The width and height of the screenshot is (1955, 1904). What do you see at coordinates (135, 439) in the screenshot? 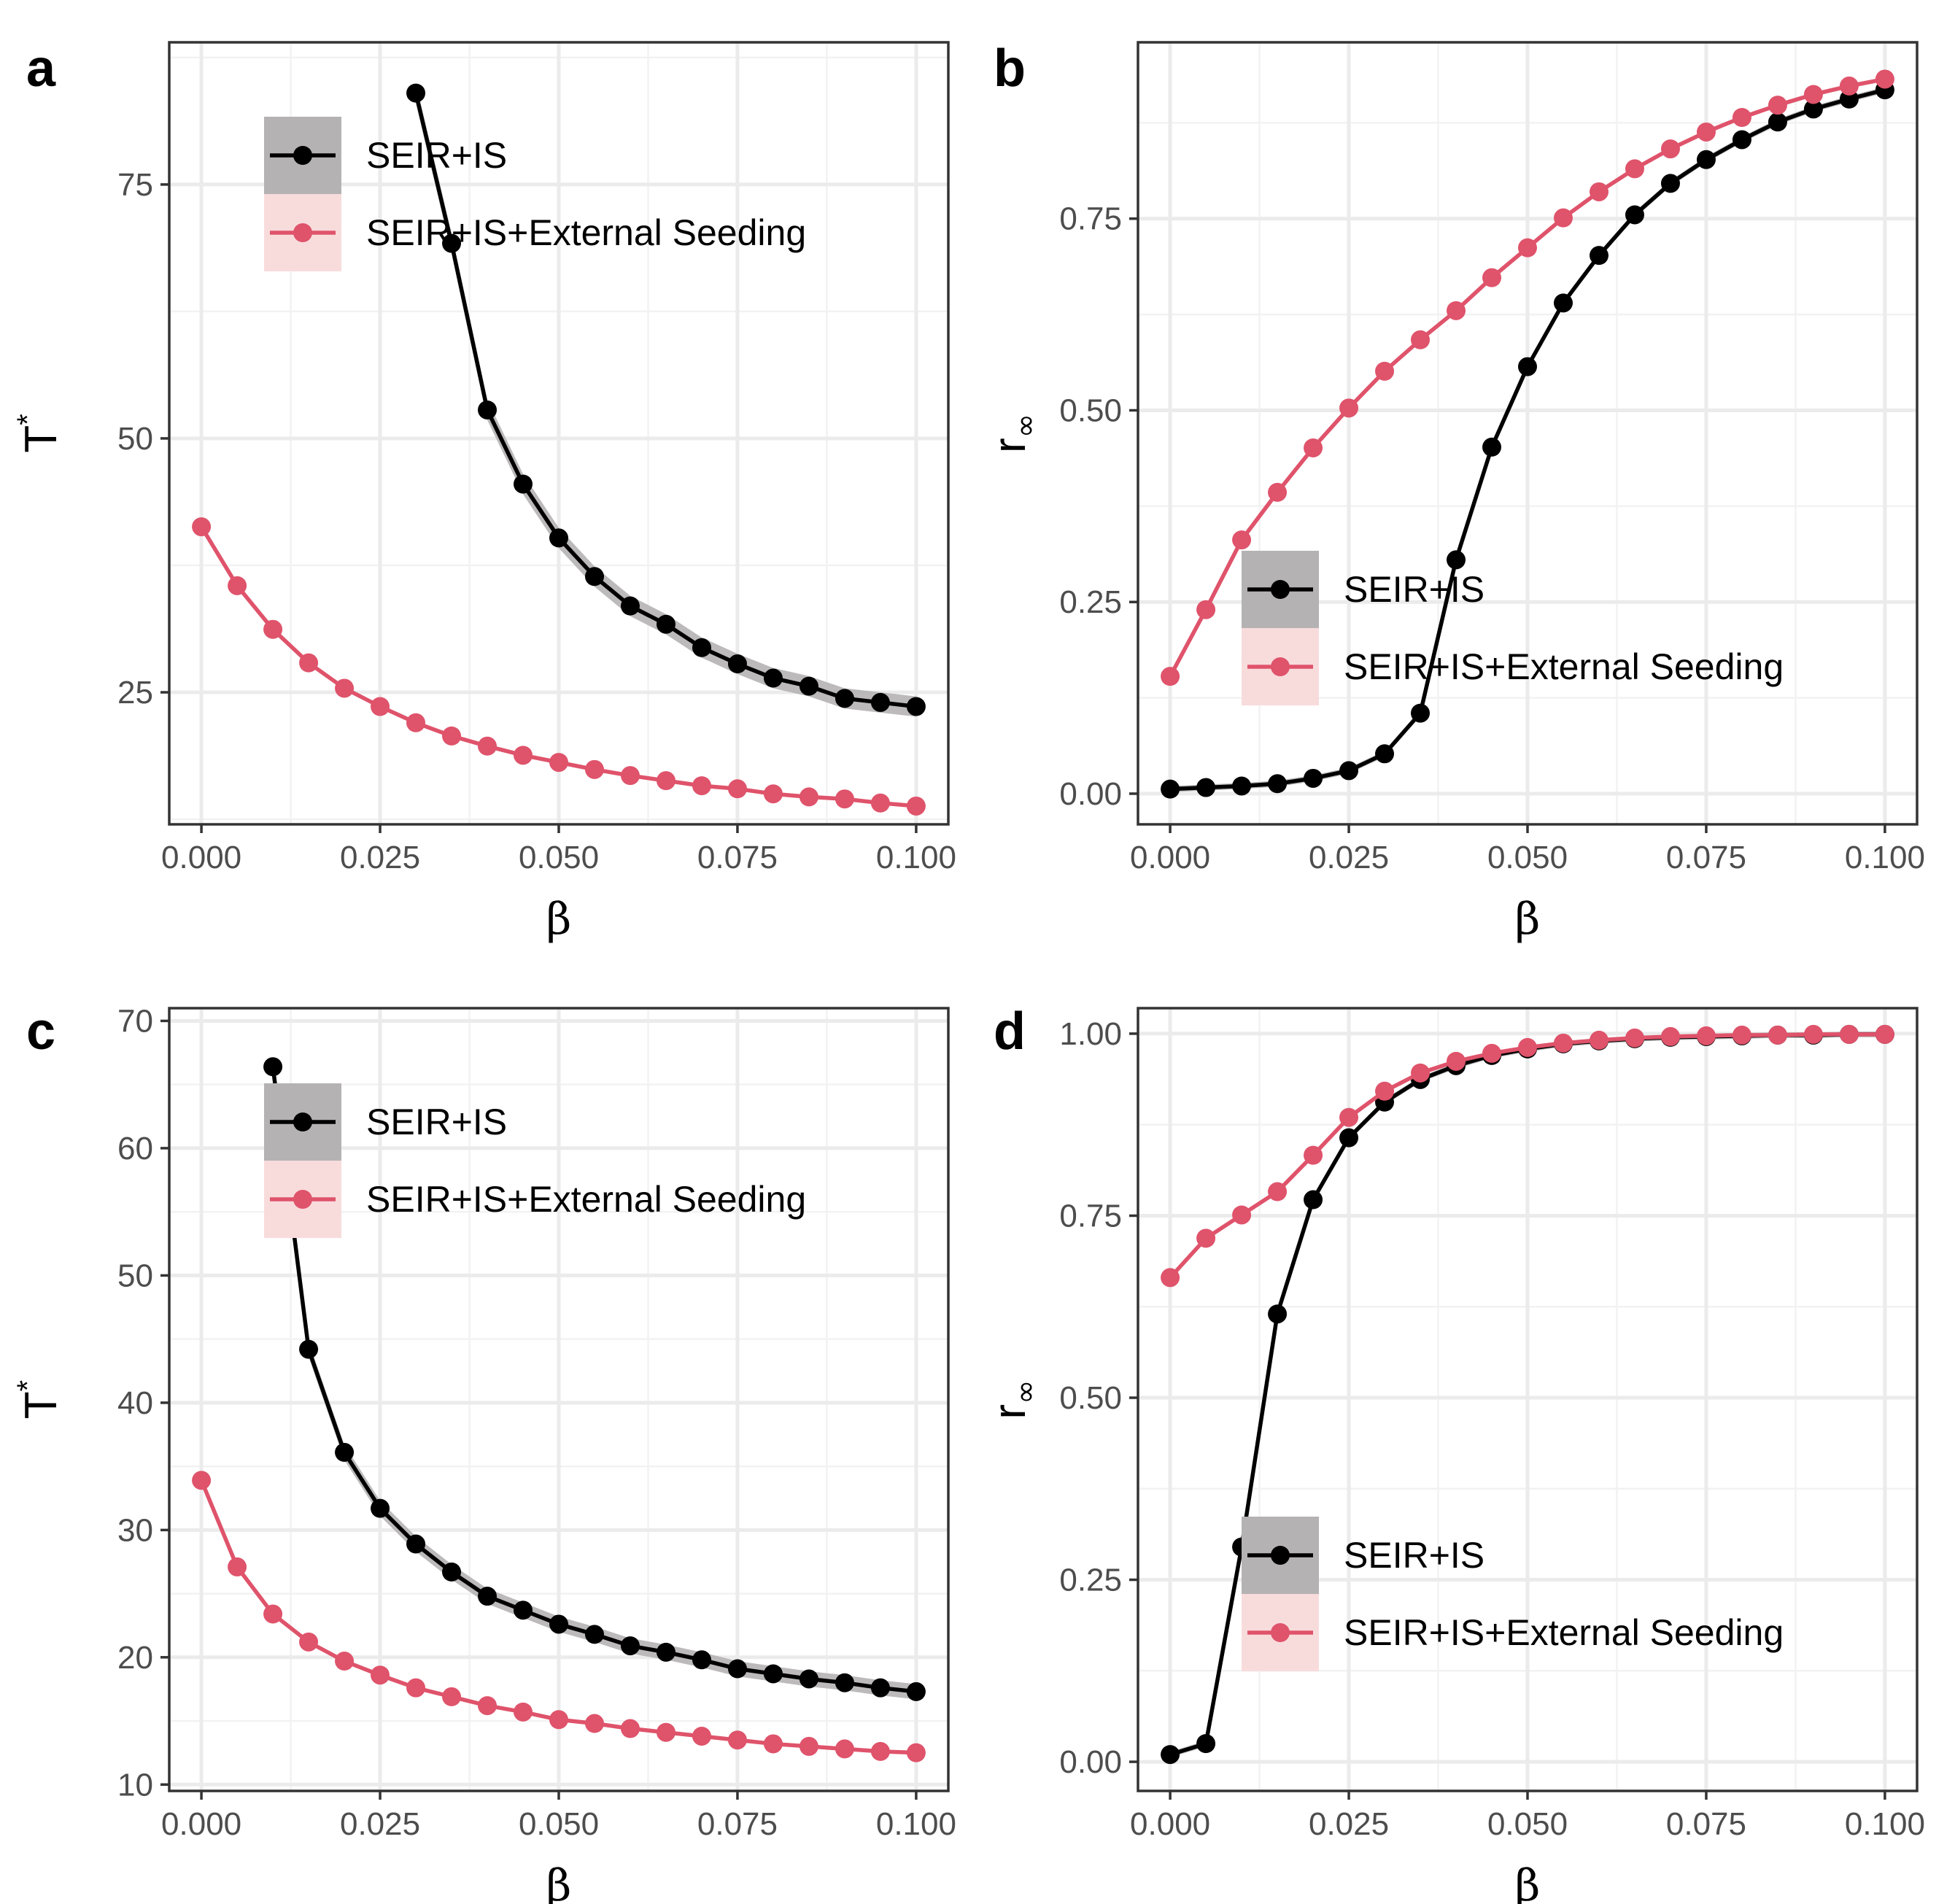
I see `panel-a-ytick-label: 50` at bounding box center [135, 439].